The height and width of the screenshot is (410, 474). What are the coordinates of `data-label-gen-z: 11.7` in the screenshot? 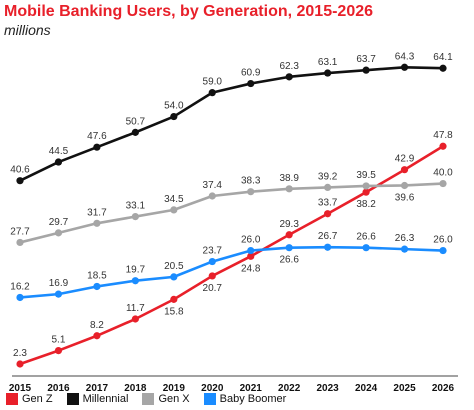 It's located at (135, 308).